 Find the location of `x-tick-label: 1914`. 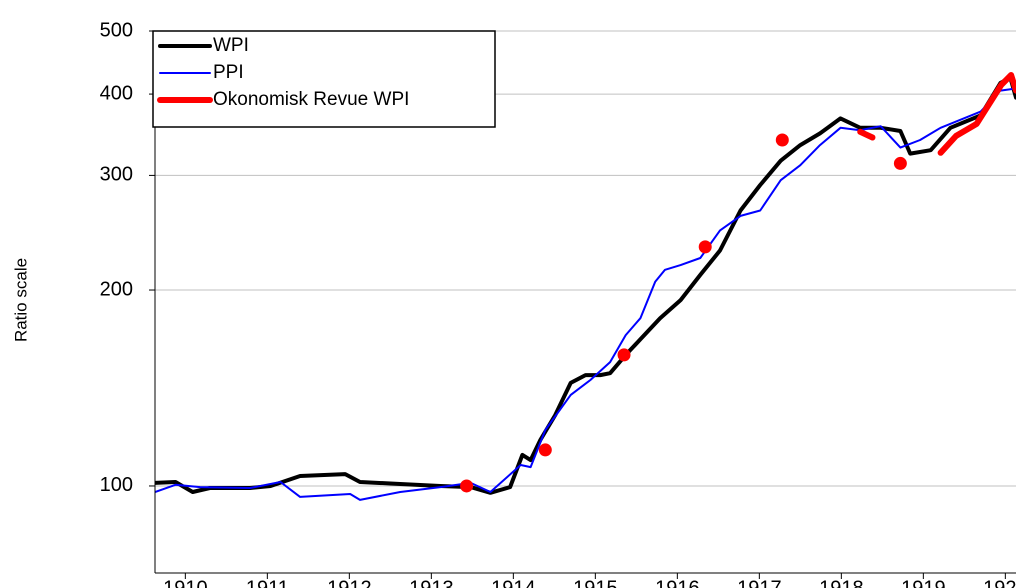

x-tick-label: 1914 is located at coordinates (513, 582).